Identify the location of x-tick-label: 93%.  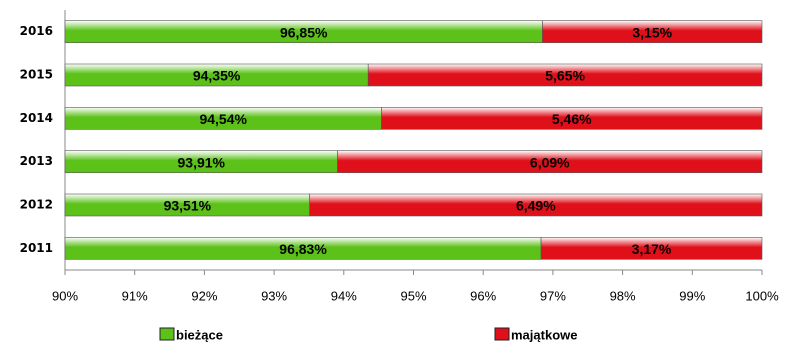
(274, 295).